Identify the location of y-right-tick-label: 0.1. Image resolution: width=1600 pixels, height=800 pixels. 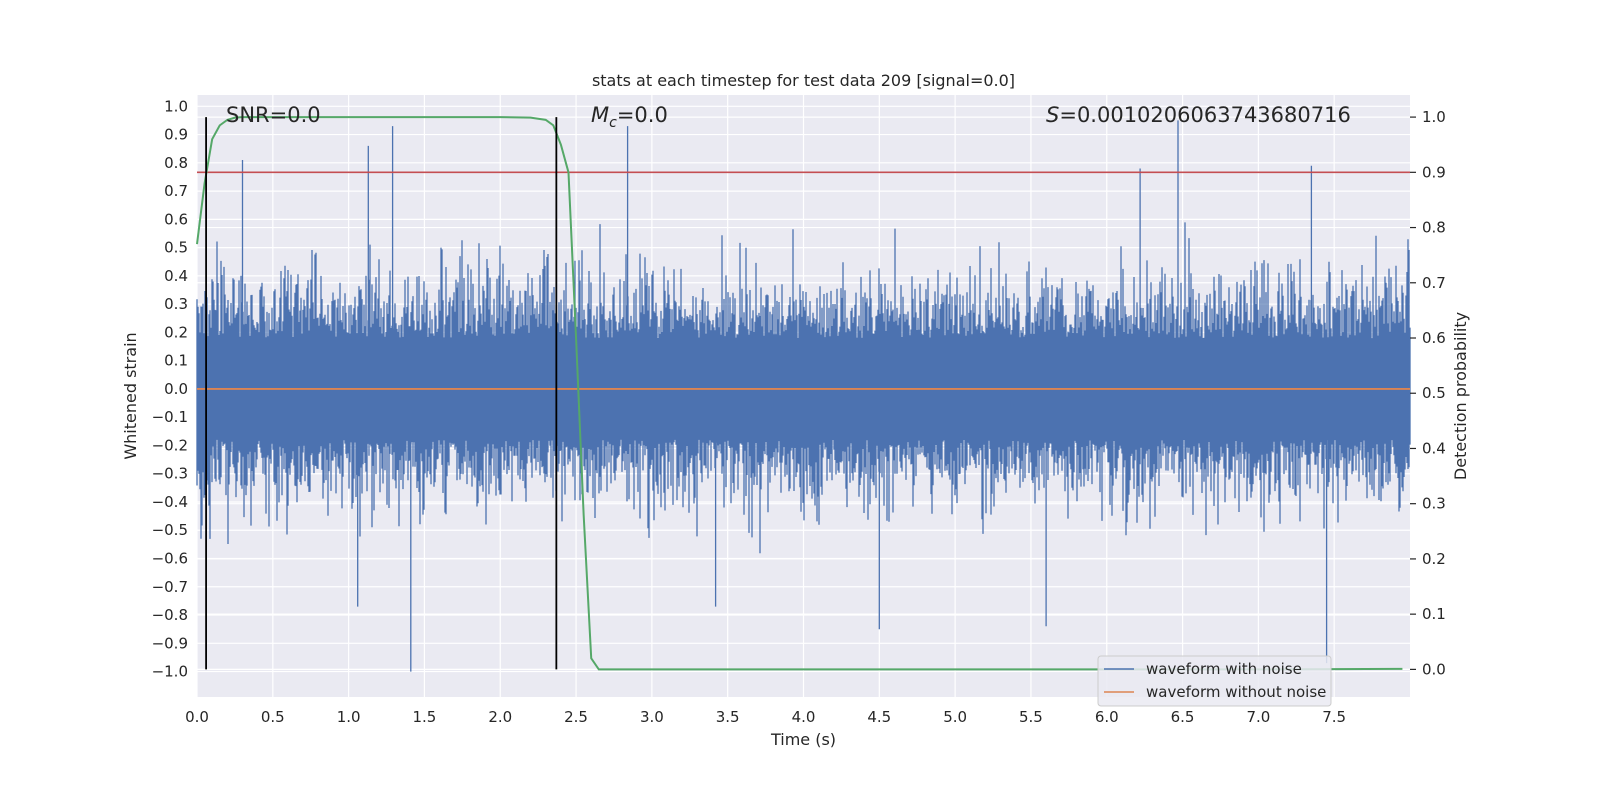
(1434, 614).